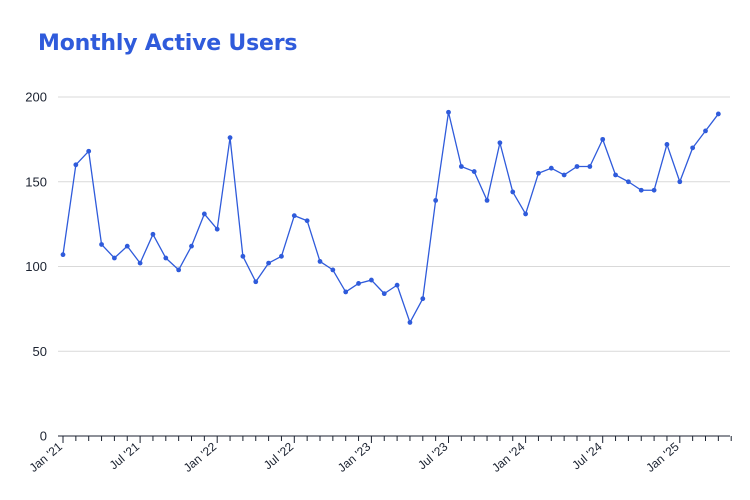 This screenshot has width=750, height=500. Describe the element at coordinates (36, 266) in the screenshot. I see `y-tick-label: 100` at that location.